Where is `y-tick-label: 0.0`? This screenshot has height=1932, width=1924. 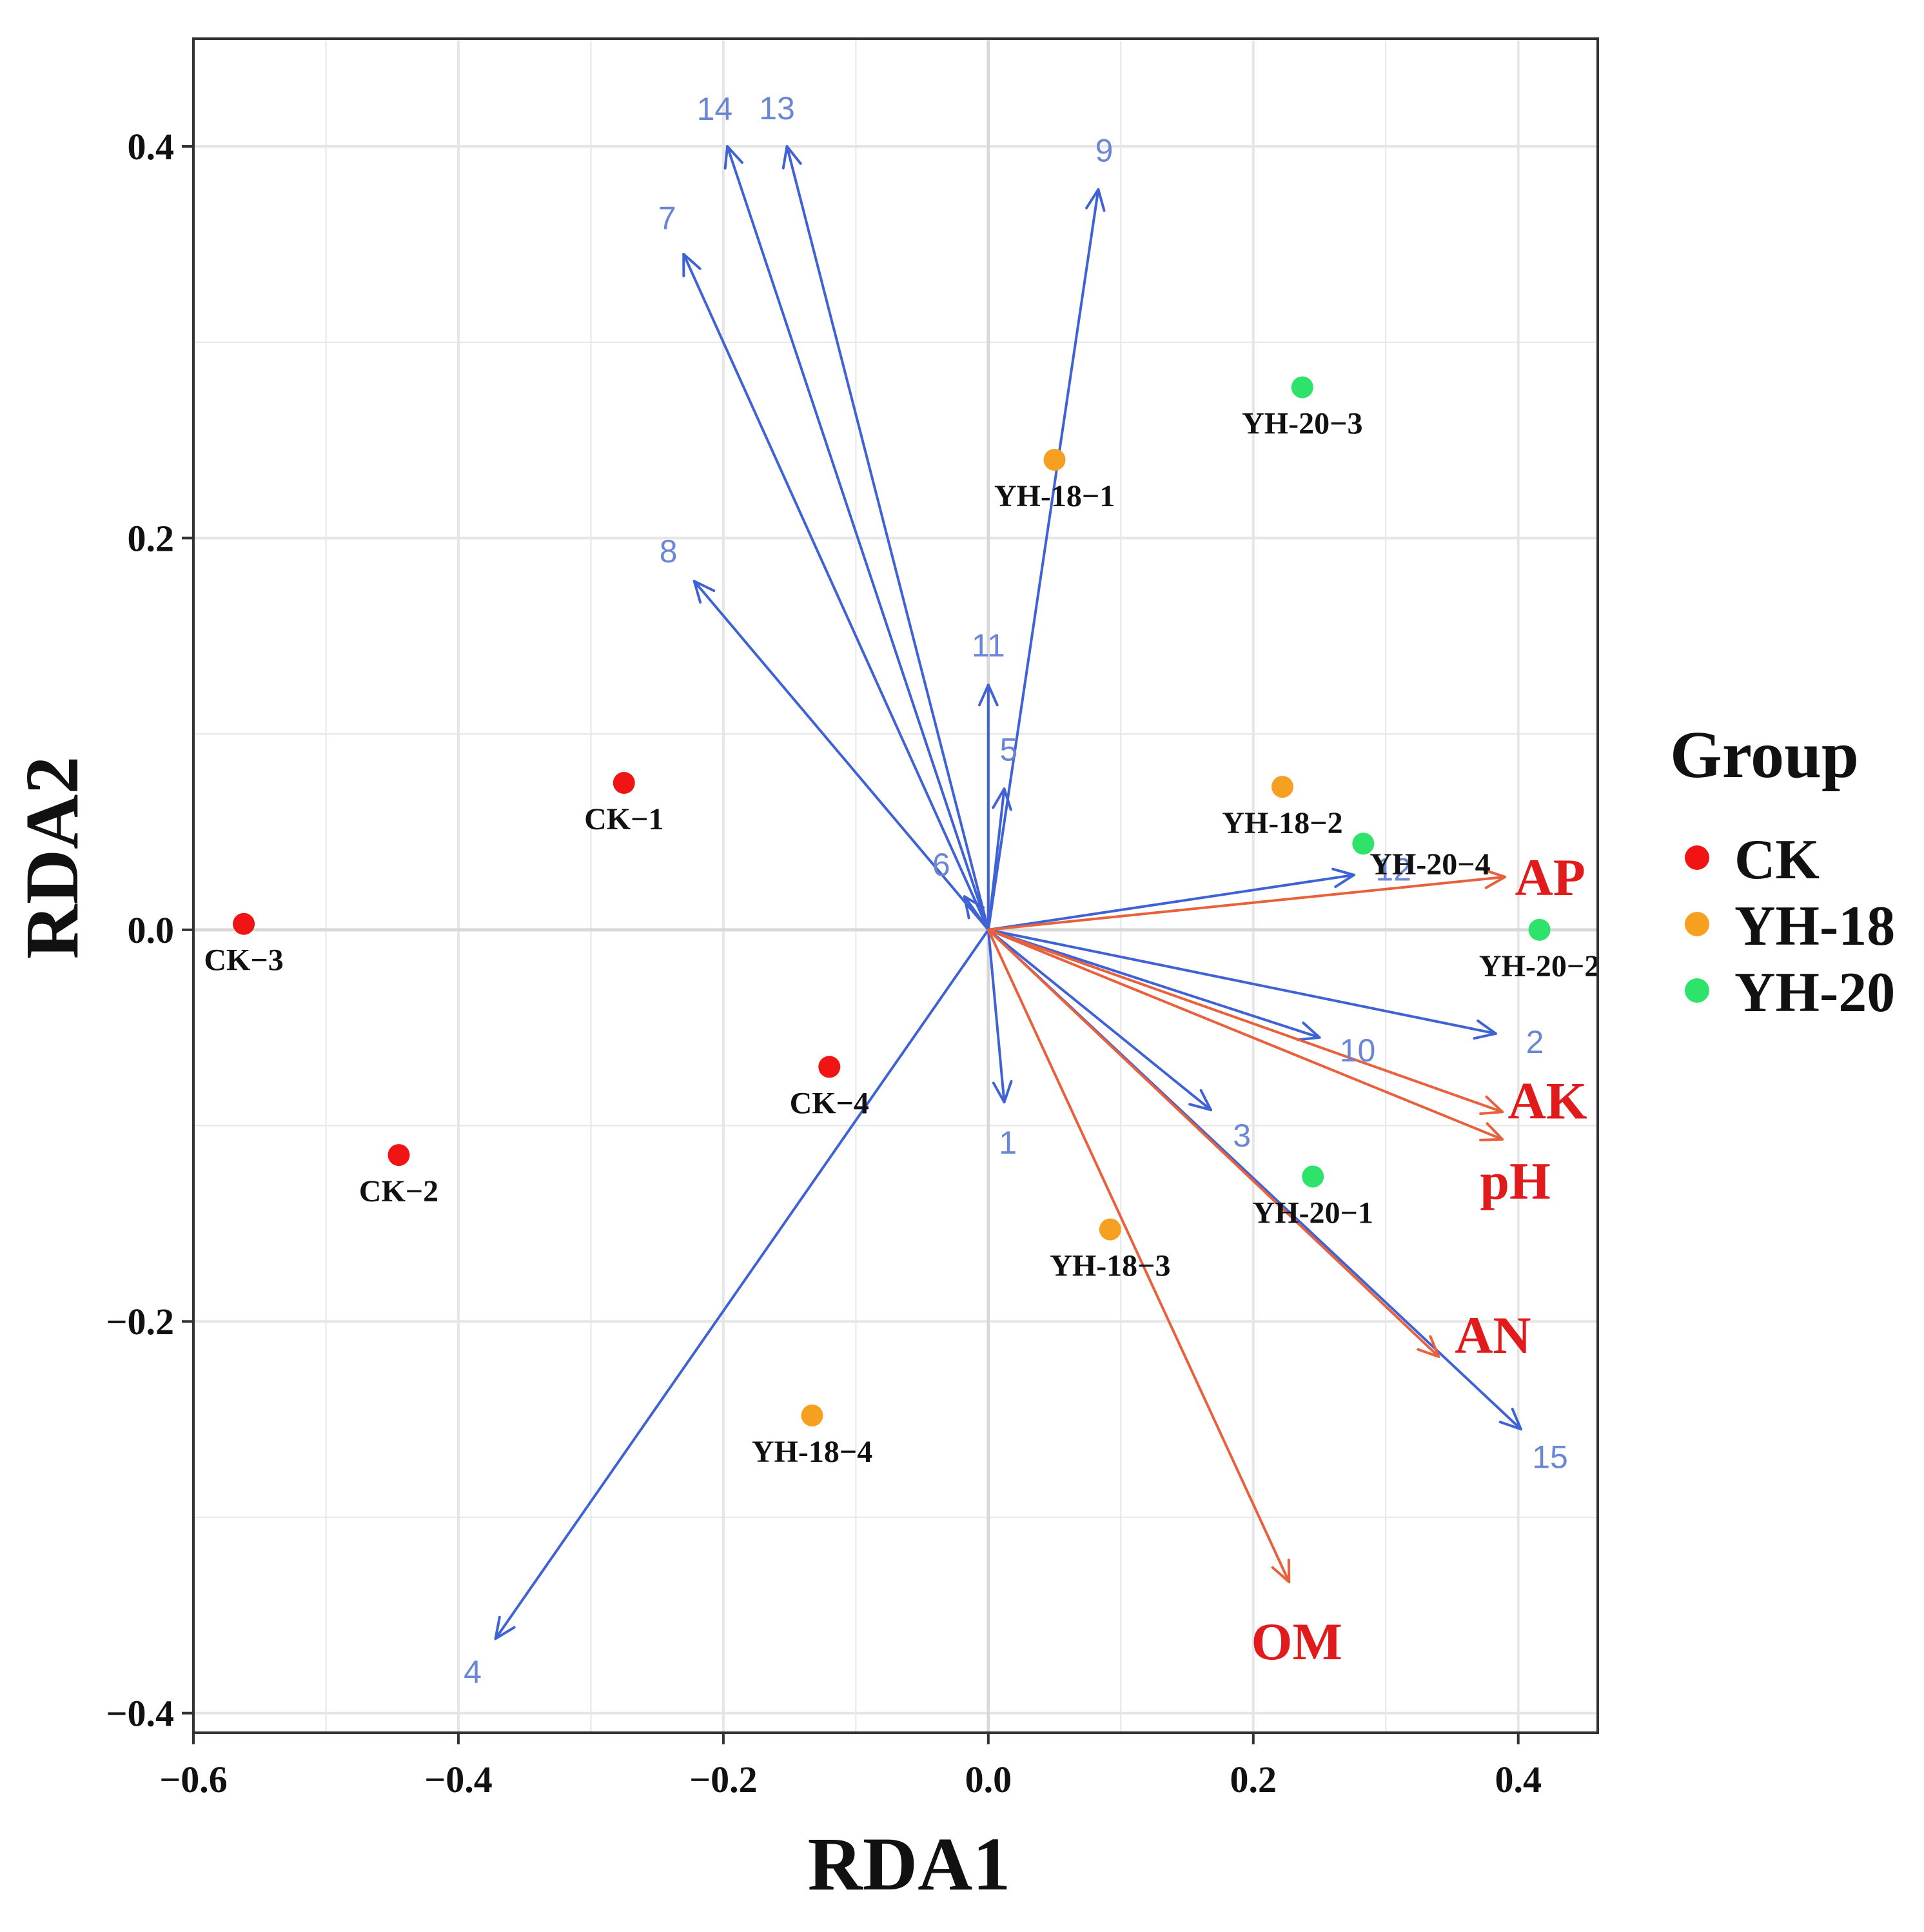 y-tick-label: 0.0 is located at coordinates (151, 930).